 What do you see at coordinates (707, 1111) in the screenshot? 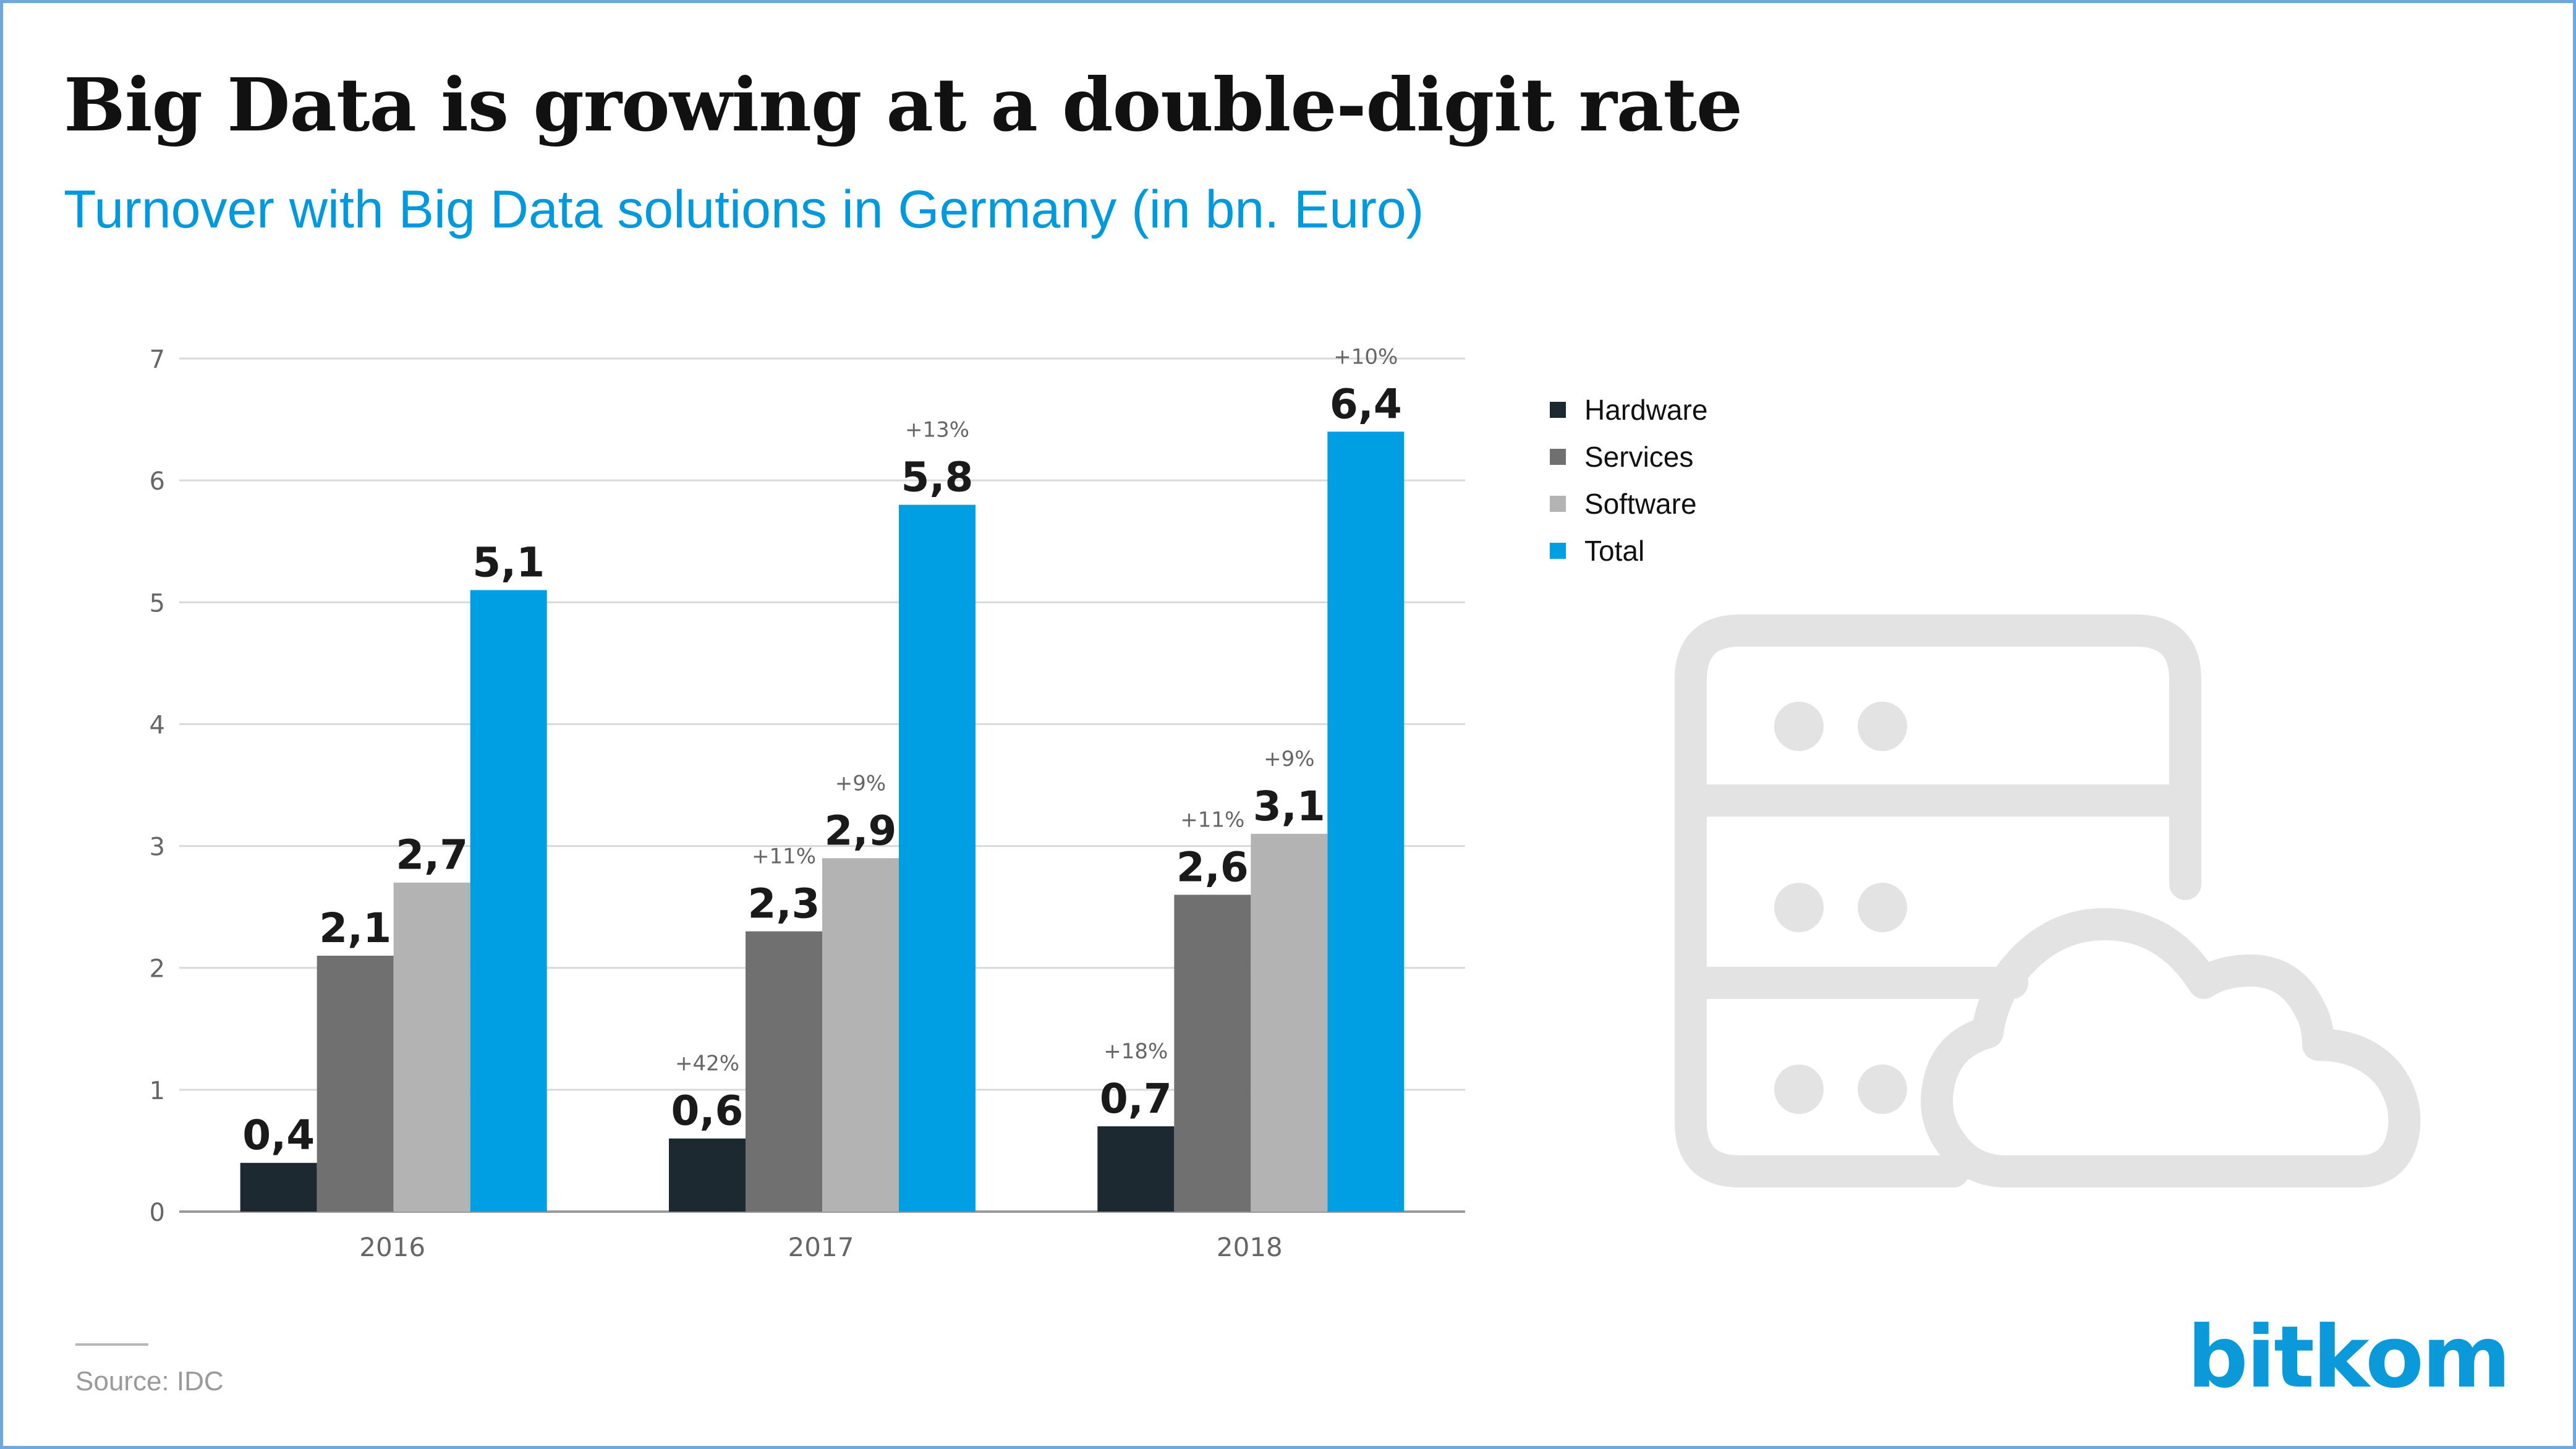
I see `value-label: 0,6` at bounding box center [707, 1111].